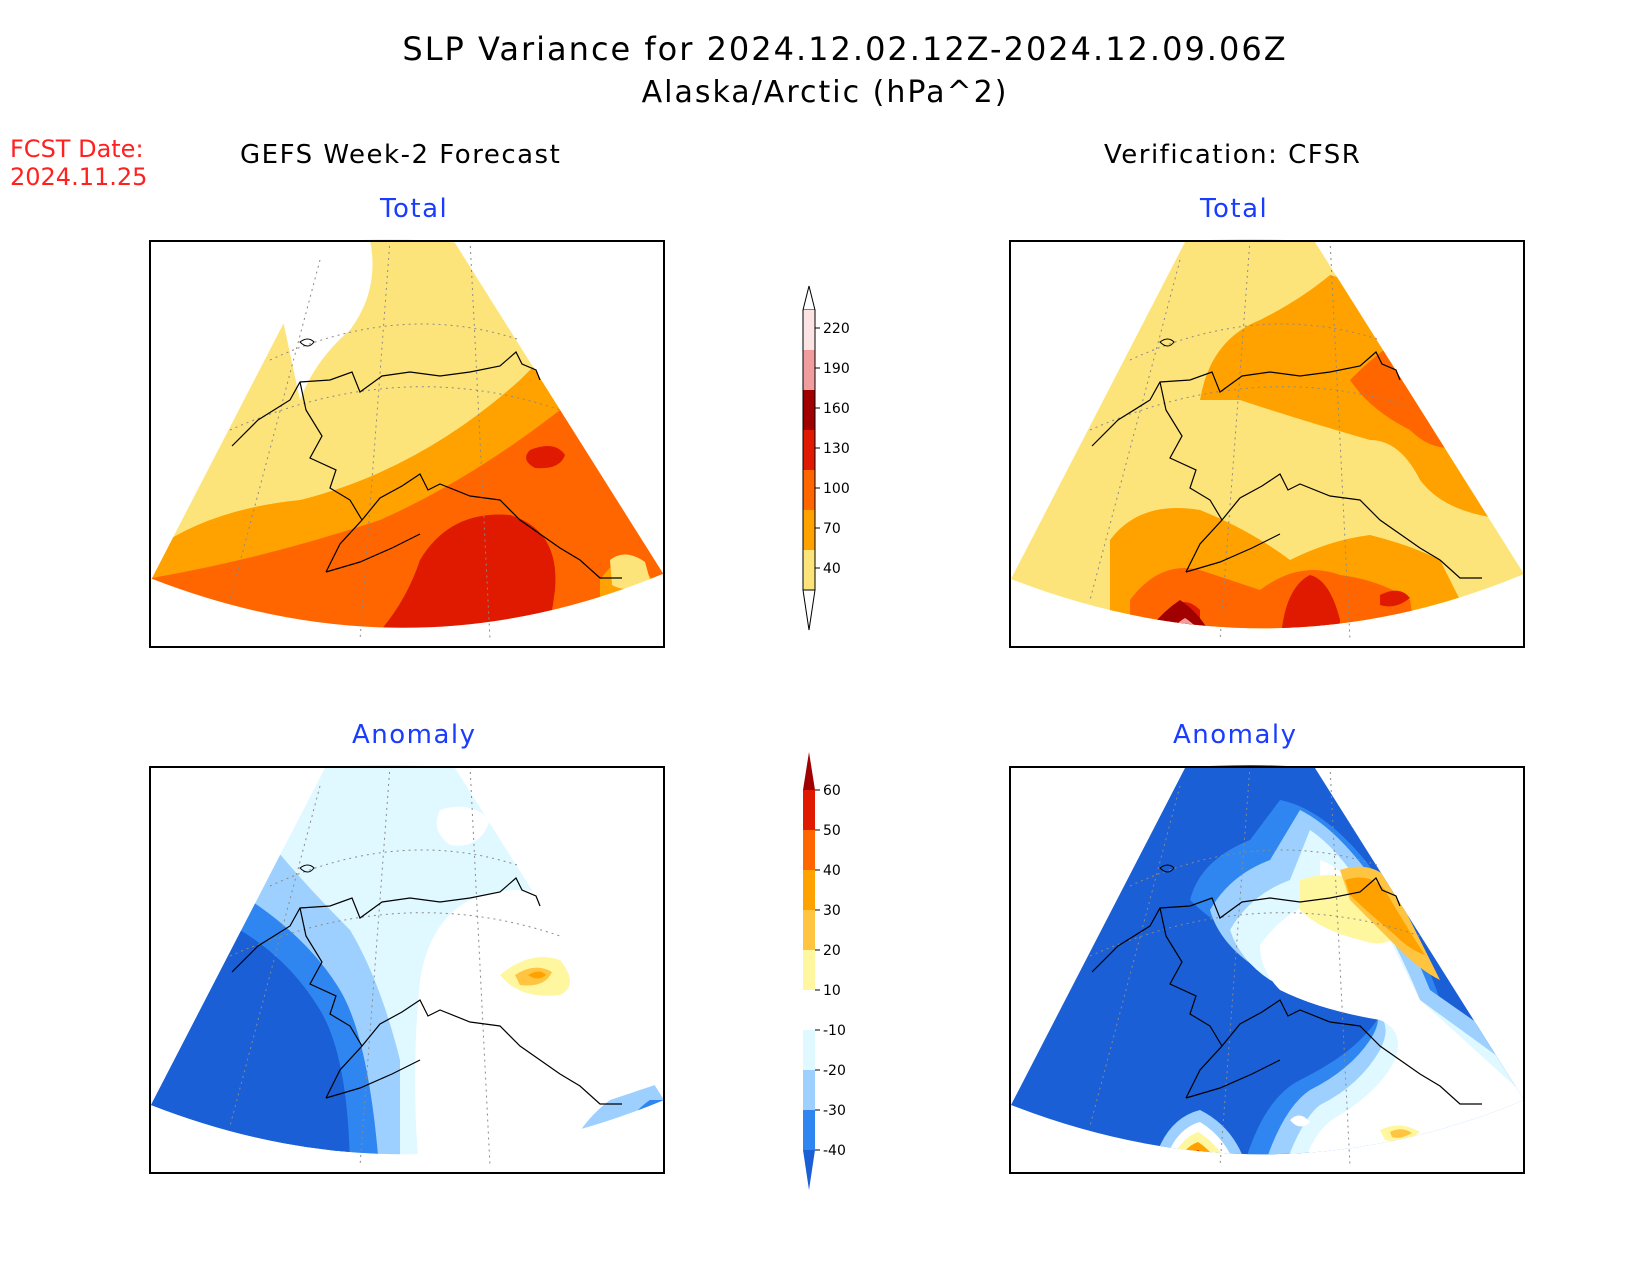 The height and width of the screenshot is (1275, 1650). I want to click on legend-total-tick-label: 100, so click(836, 489).